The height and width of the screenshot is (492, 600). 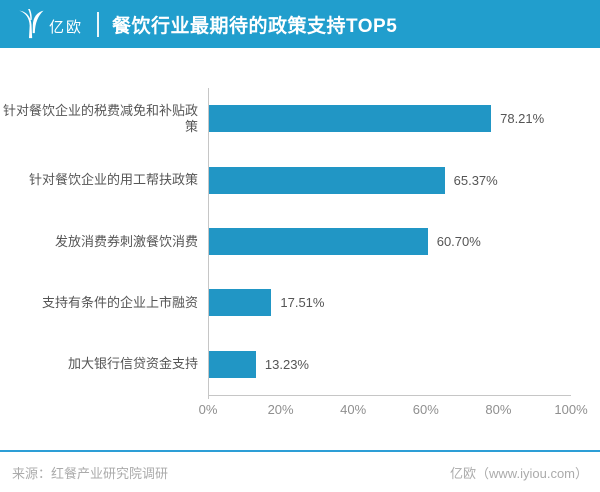 What do you see at coordinates (519, 473) in the screenshot?
I see `brand-credit: 亿欧（www.iyiou.com）` at bounding box center [519, 473].